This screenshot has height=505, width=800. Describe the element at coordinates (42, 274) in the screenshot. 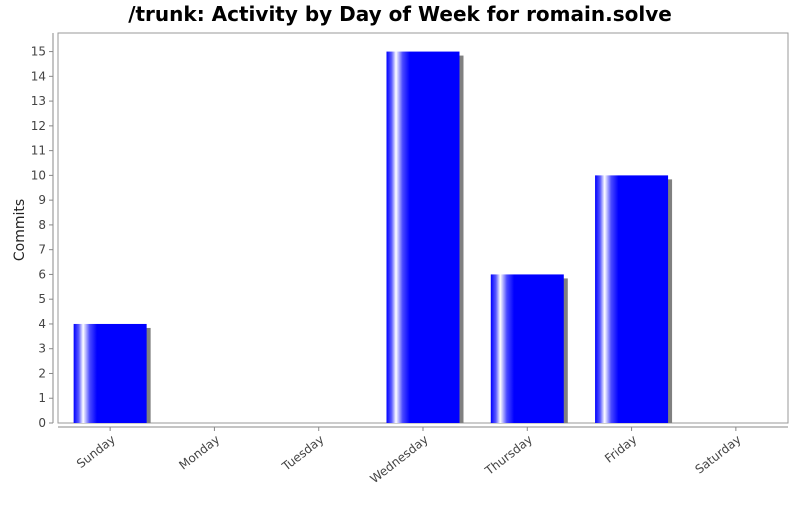

I see `y-tick-label: 6` at that location.